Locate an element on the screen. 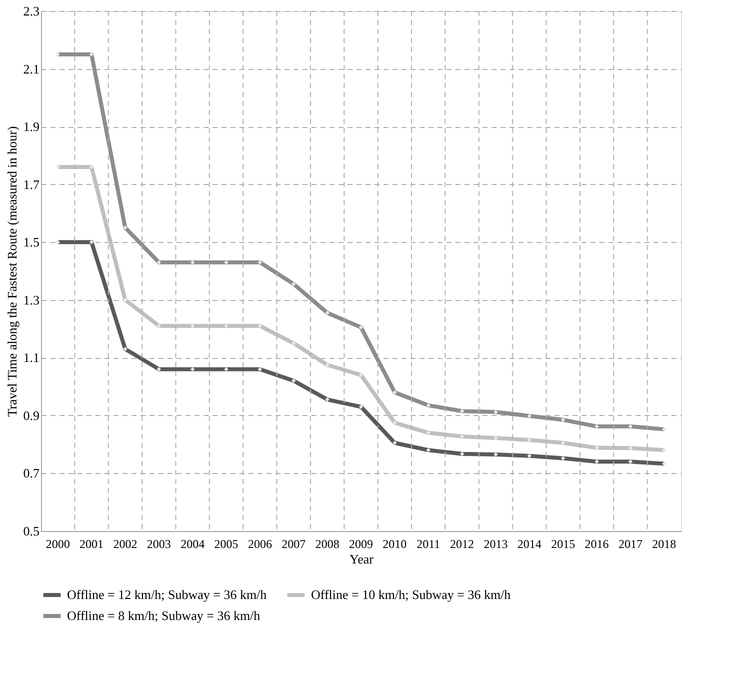  x-axis-title: Year is located at coordinates (362, 559).